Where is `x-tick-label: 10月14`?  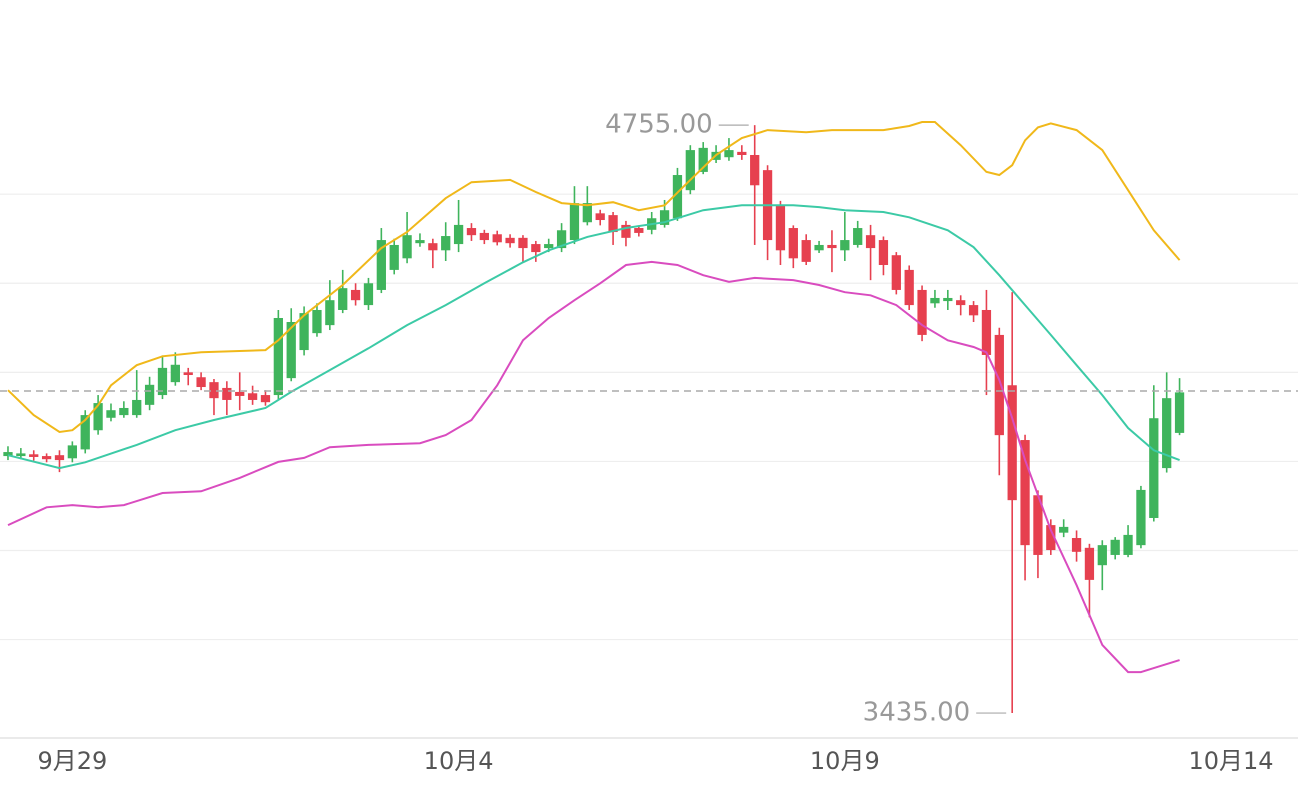
x-tick-label: 10月14 is located at coordinates (1231, 761).